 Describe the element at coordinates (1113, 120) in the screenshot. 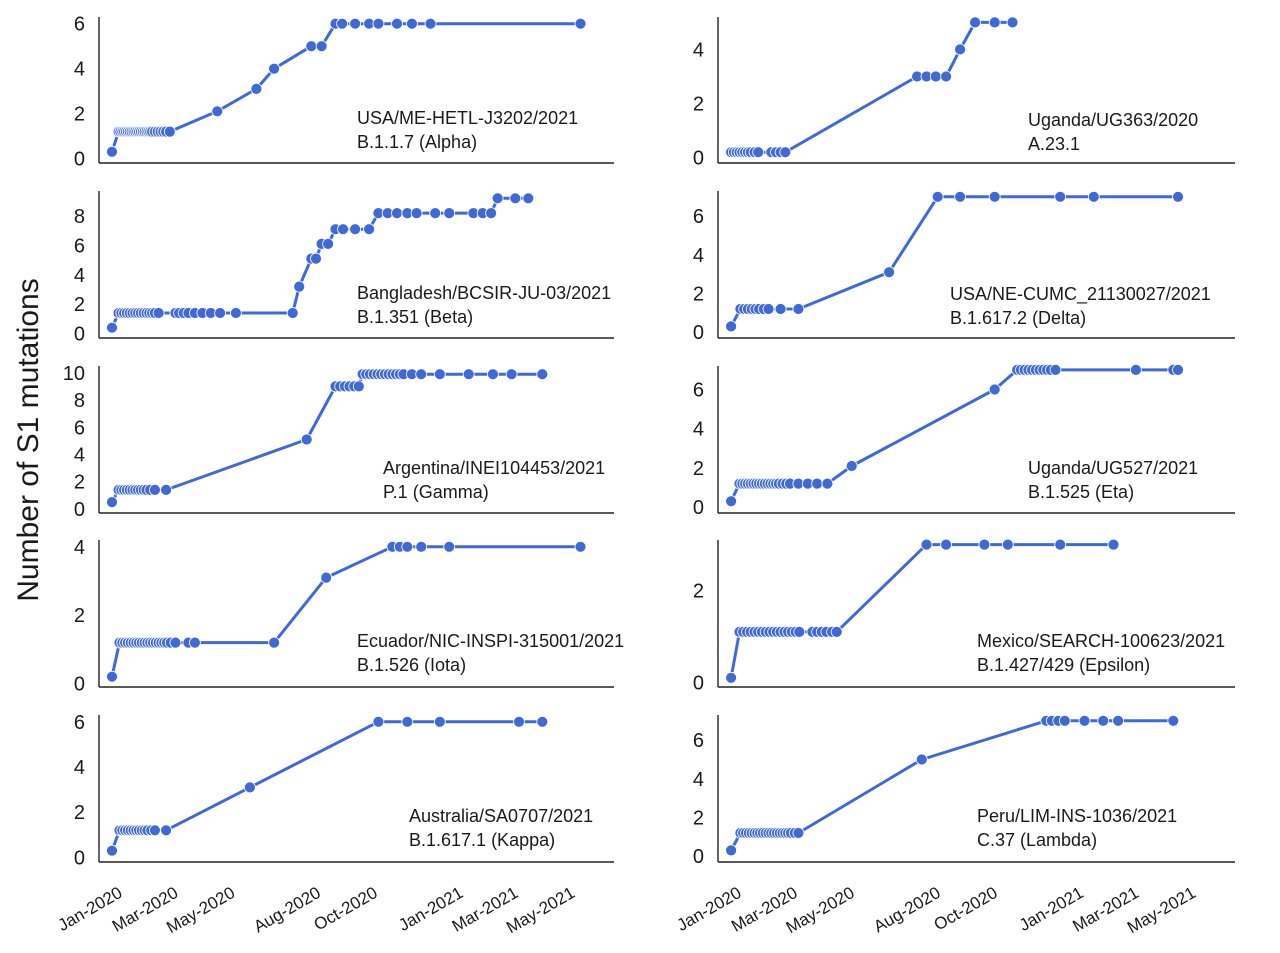

I see `strain-label: Uganda/UG363/2020` at that location.